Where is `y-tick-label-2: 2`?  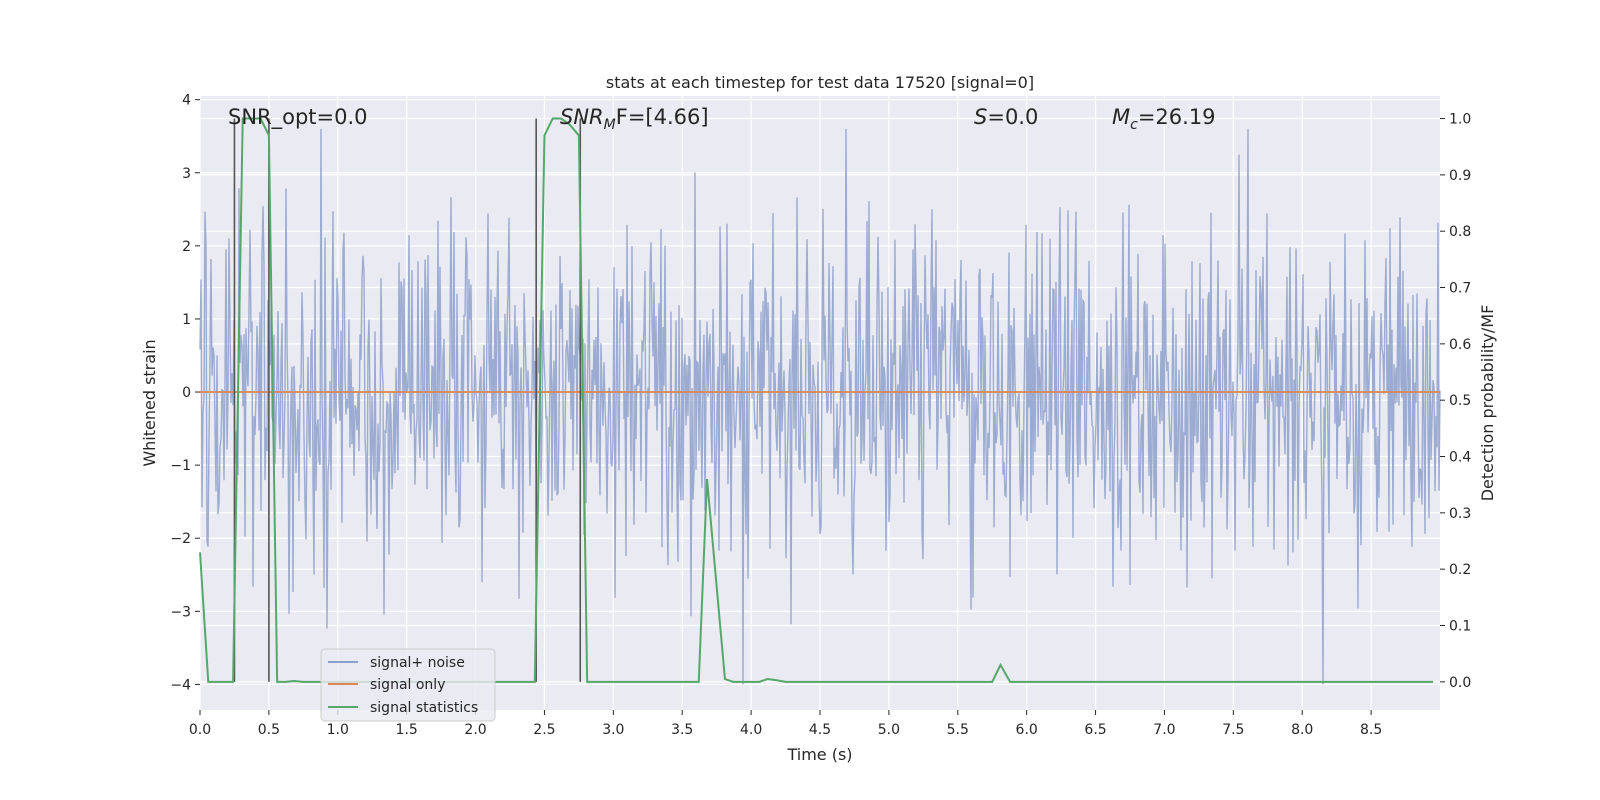
y-tick-label-2: 2 is located at coordinates (186, 247).